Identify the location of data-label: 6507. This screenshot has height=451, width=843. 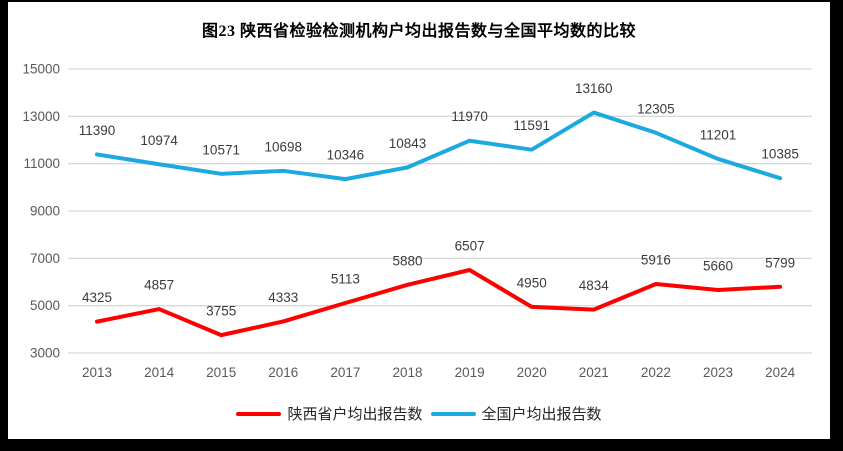
(470, 246).